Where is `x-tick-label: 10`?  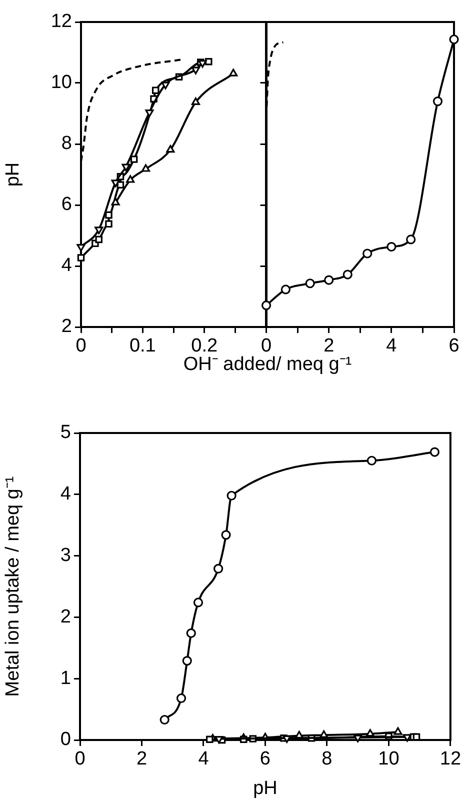 x-tick-label: 10 is located at coordinates (389, 759).